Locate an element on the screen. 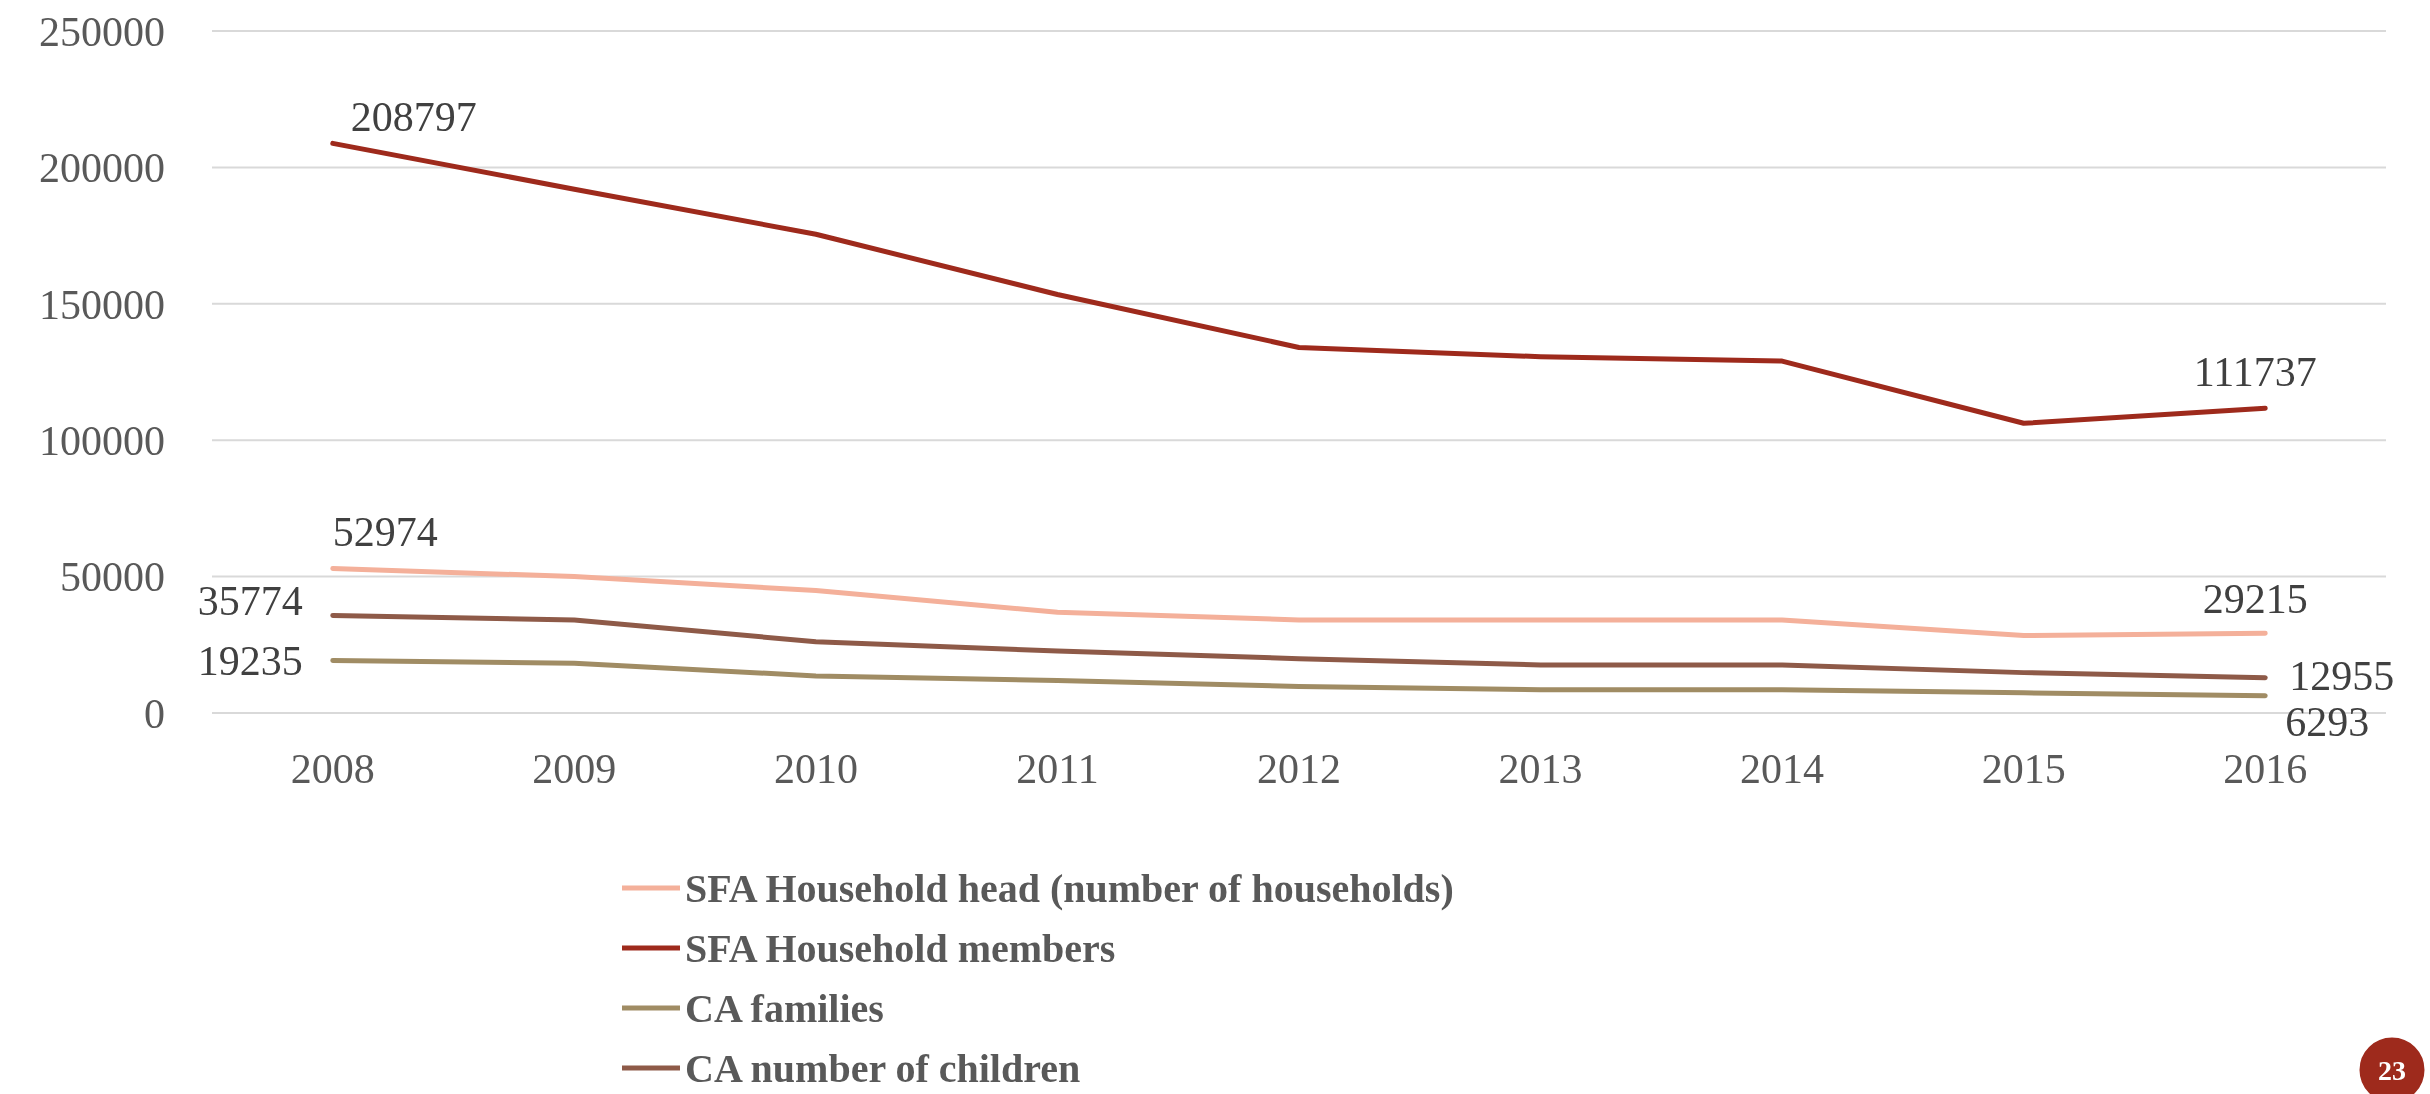  legend-label: CA families is located at coordinates (784, 1008).